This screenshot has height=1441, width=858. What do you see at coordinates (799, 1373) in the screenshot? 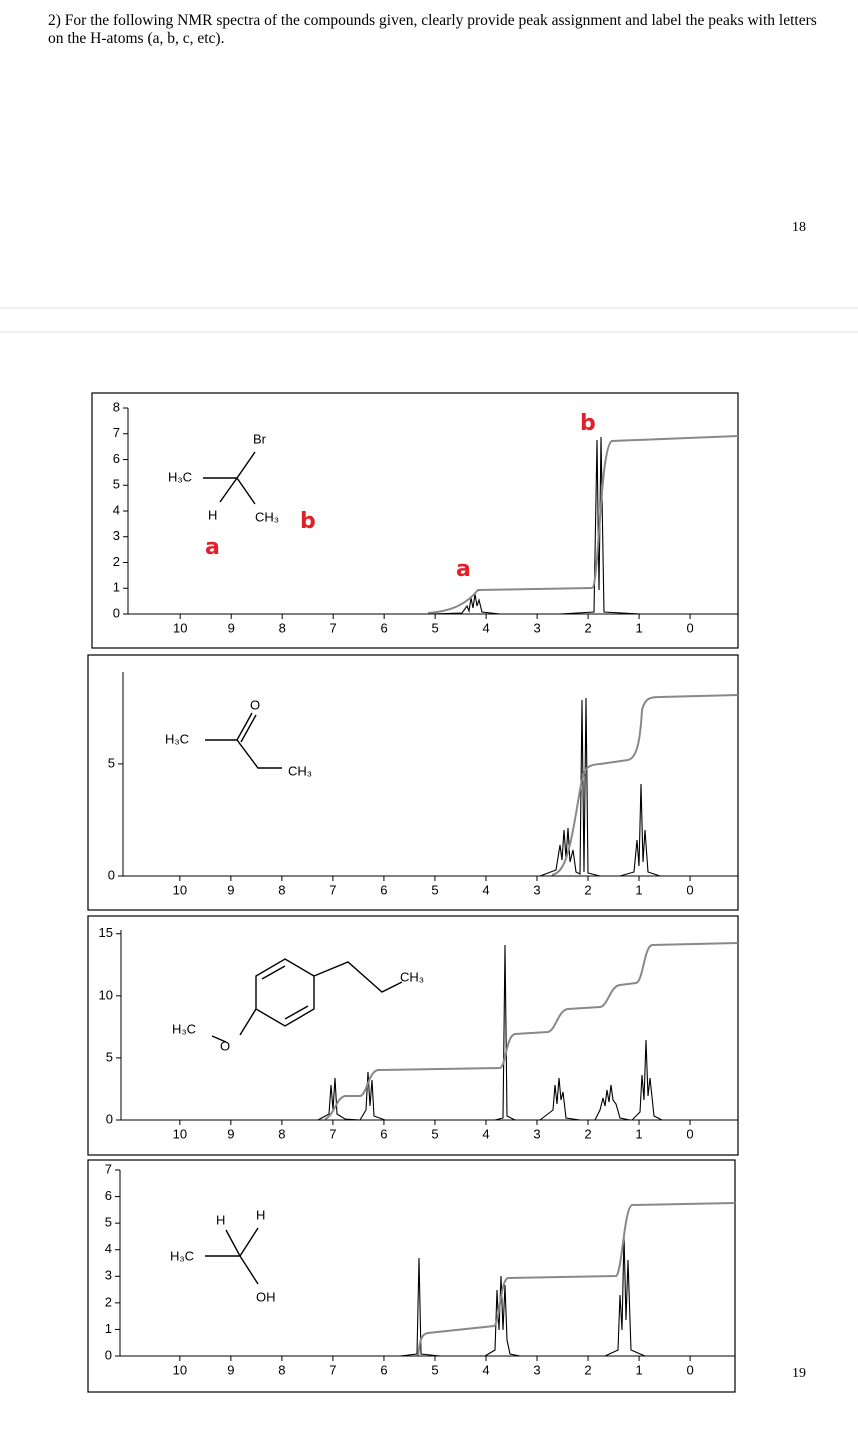
I see `page-number: 19` at bounding box center [799, 1373].